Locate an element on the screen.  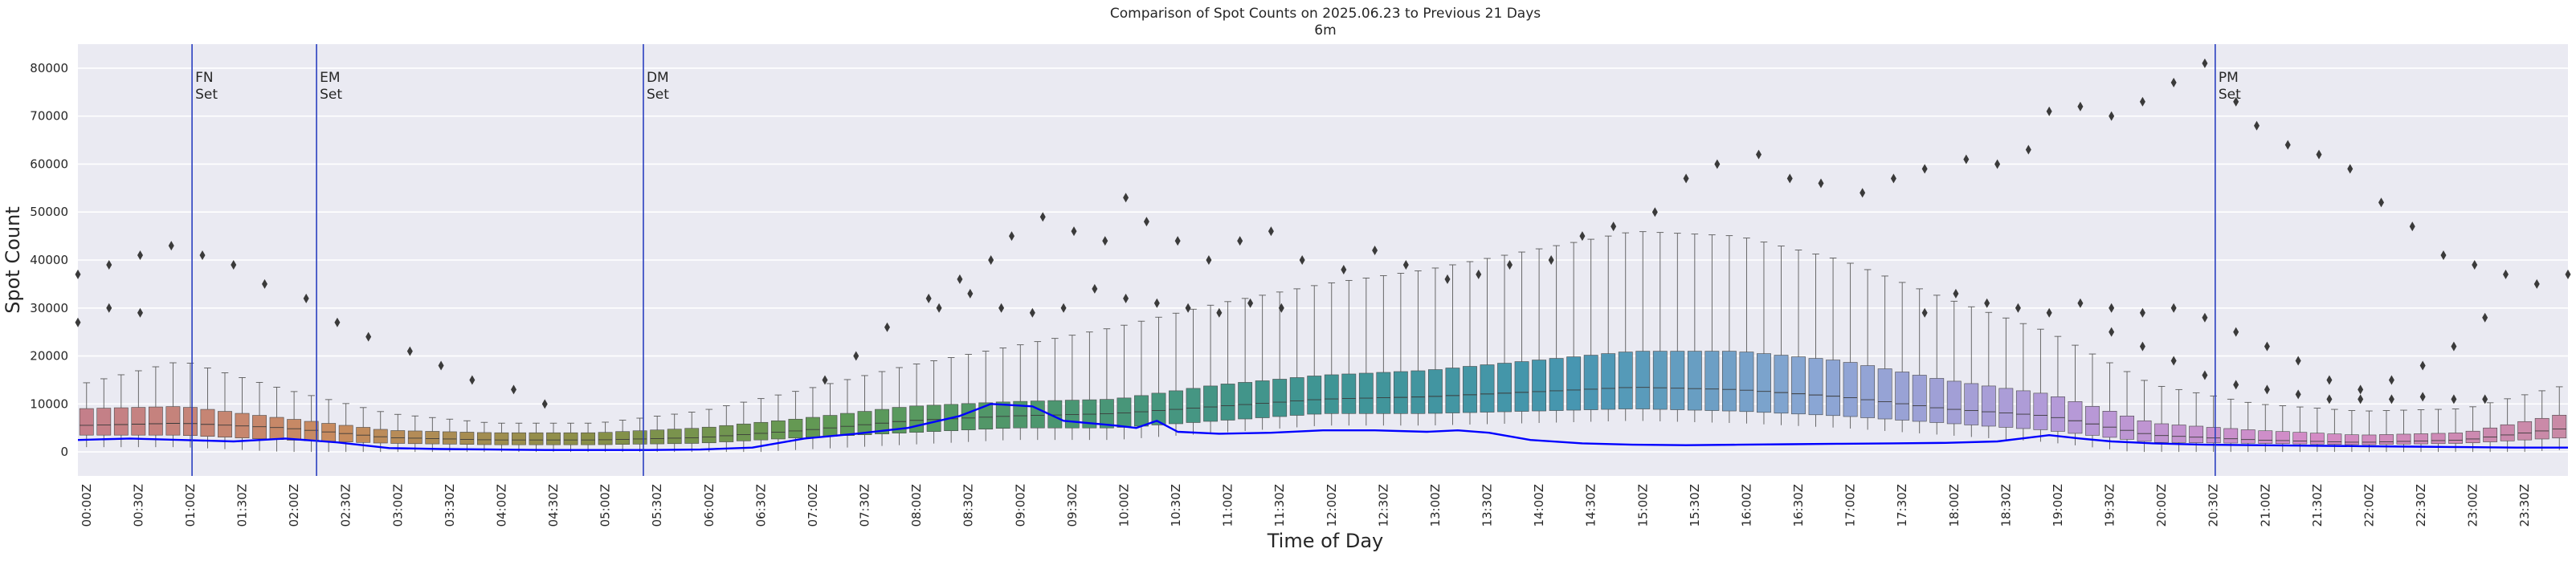
x-tick-label: 20:30Z is located at coordinates (2214, 505).